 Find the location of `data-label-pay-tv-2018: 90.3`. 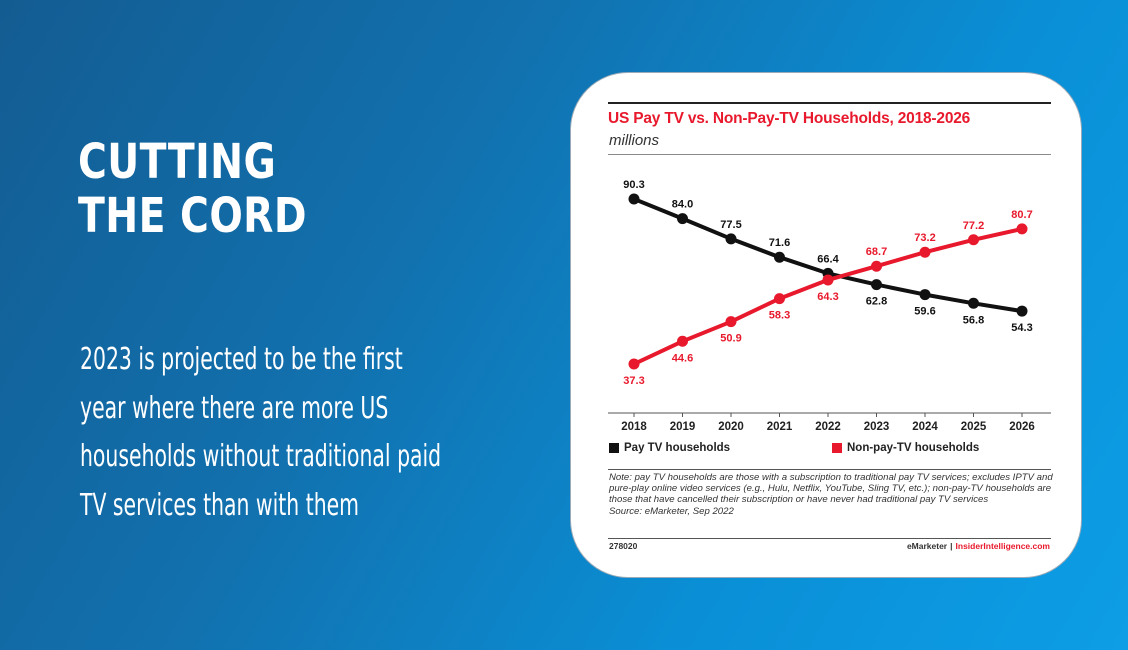

data-label-pay-tv-2018: 90.3 is located at coordinates (633, 185).